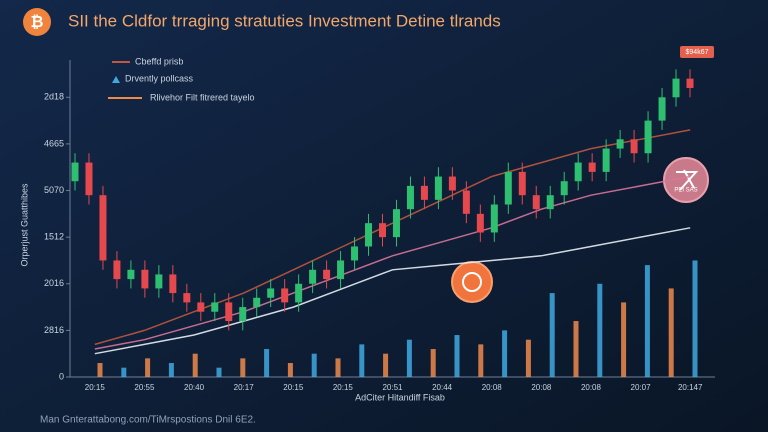  What do you see at coordinates (202, 97) in the screenshot?
I see `legend-label: Rlivehor Filt fitrered tayelo` at bounding box center [202, 97].